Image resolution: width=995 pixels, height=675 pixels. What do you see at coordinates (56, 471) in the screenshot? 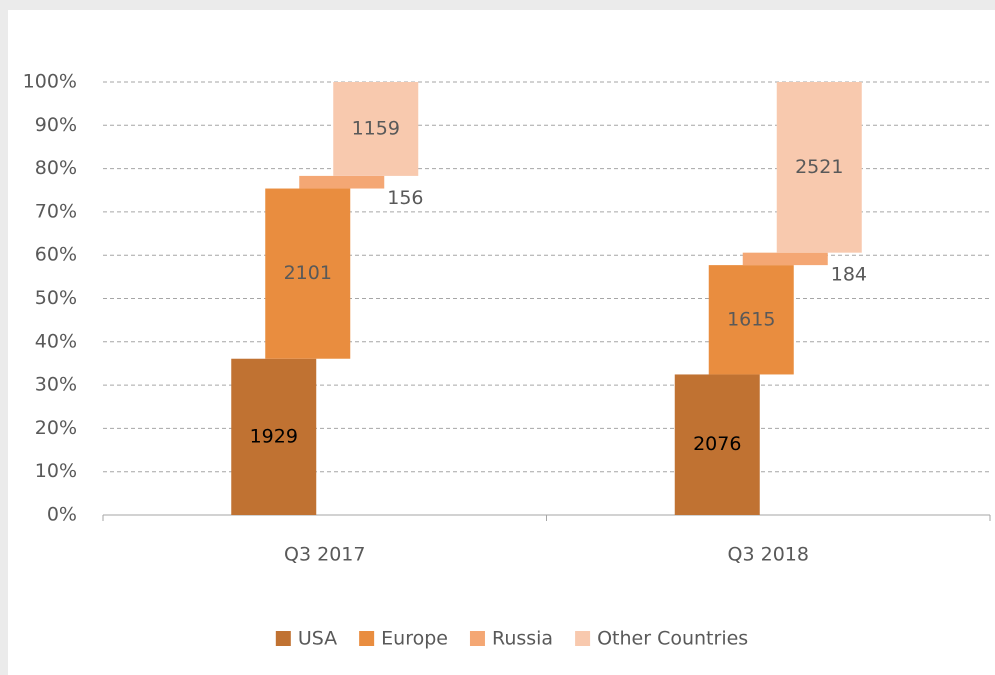
I see `y-tick-label: 10%` at bounding box center [56, 471].